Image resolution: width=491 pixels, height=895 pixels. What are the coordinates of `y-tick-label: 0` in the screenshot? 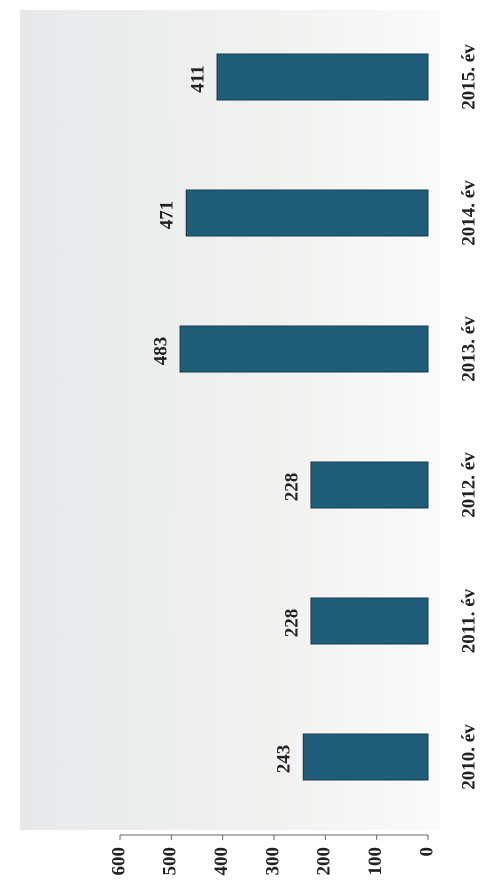 It's located at (426, 852).